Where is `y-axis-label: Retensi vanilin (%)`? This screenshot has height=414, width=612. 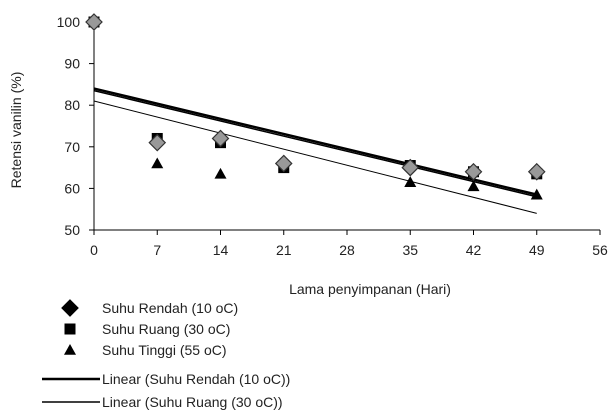
y-axis-label: Retensi vanilin (%) is located at coordinates (16, 130).